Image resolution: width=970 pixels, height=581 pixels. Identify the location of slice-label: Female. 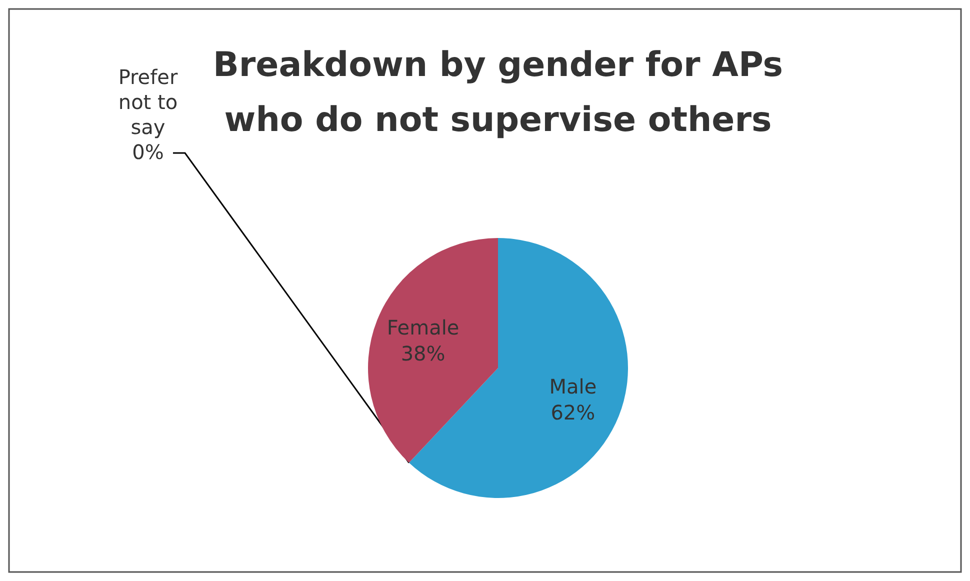
(423, 327).